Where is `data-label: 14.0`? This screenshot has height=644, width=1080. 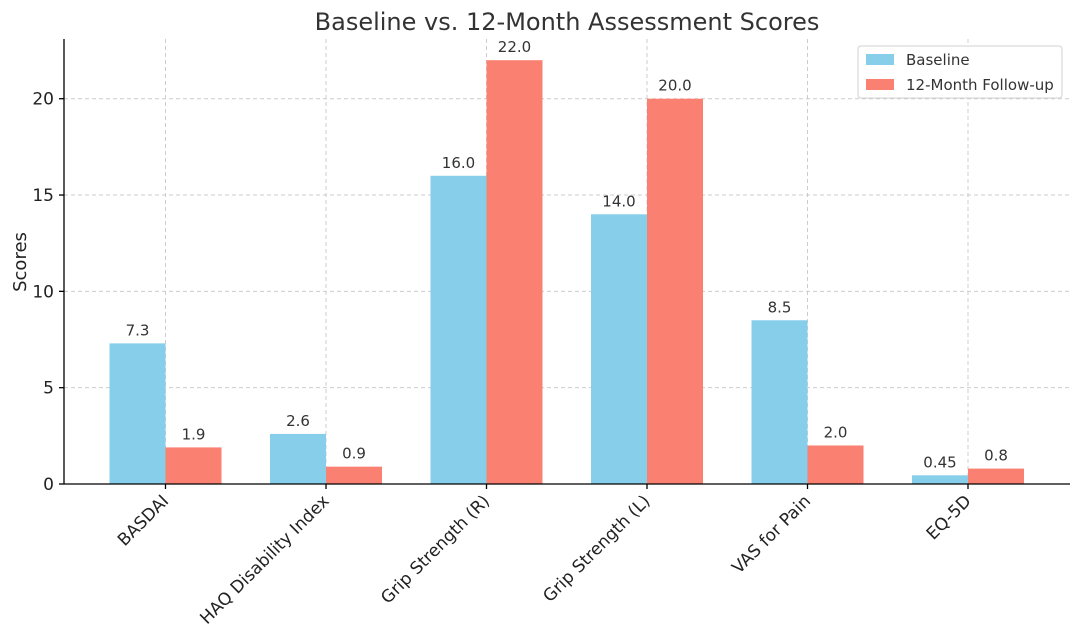
data-label: 14.0 is located at coordinates (618, 201).